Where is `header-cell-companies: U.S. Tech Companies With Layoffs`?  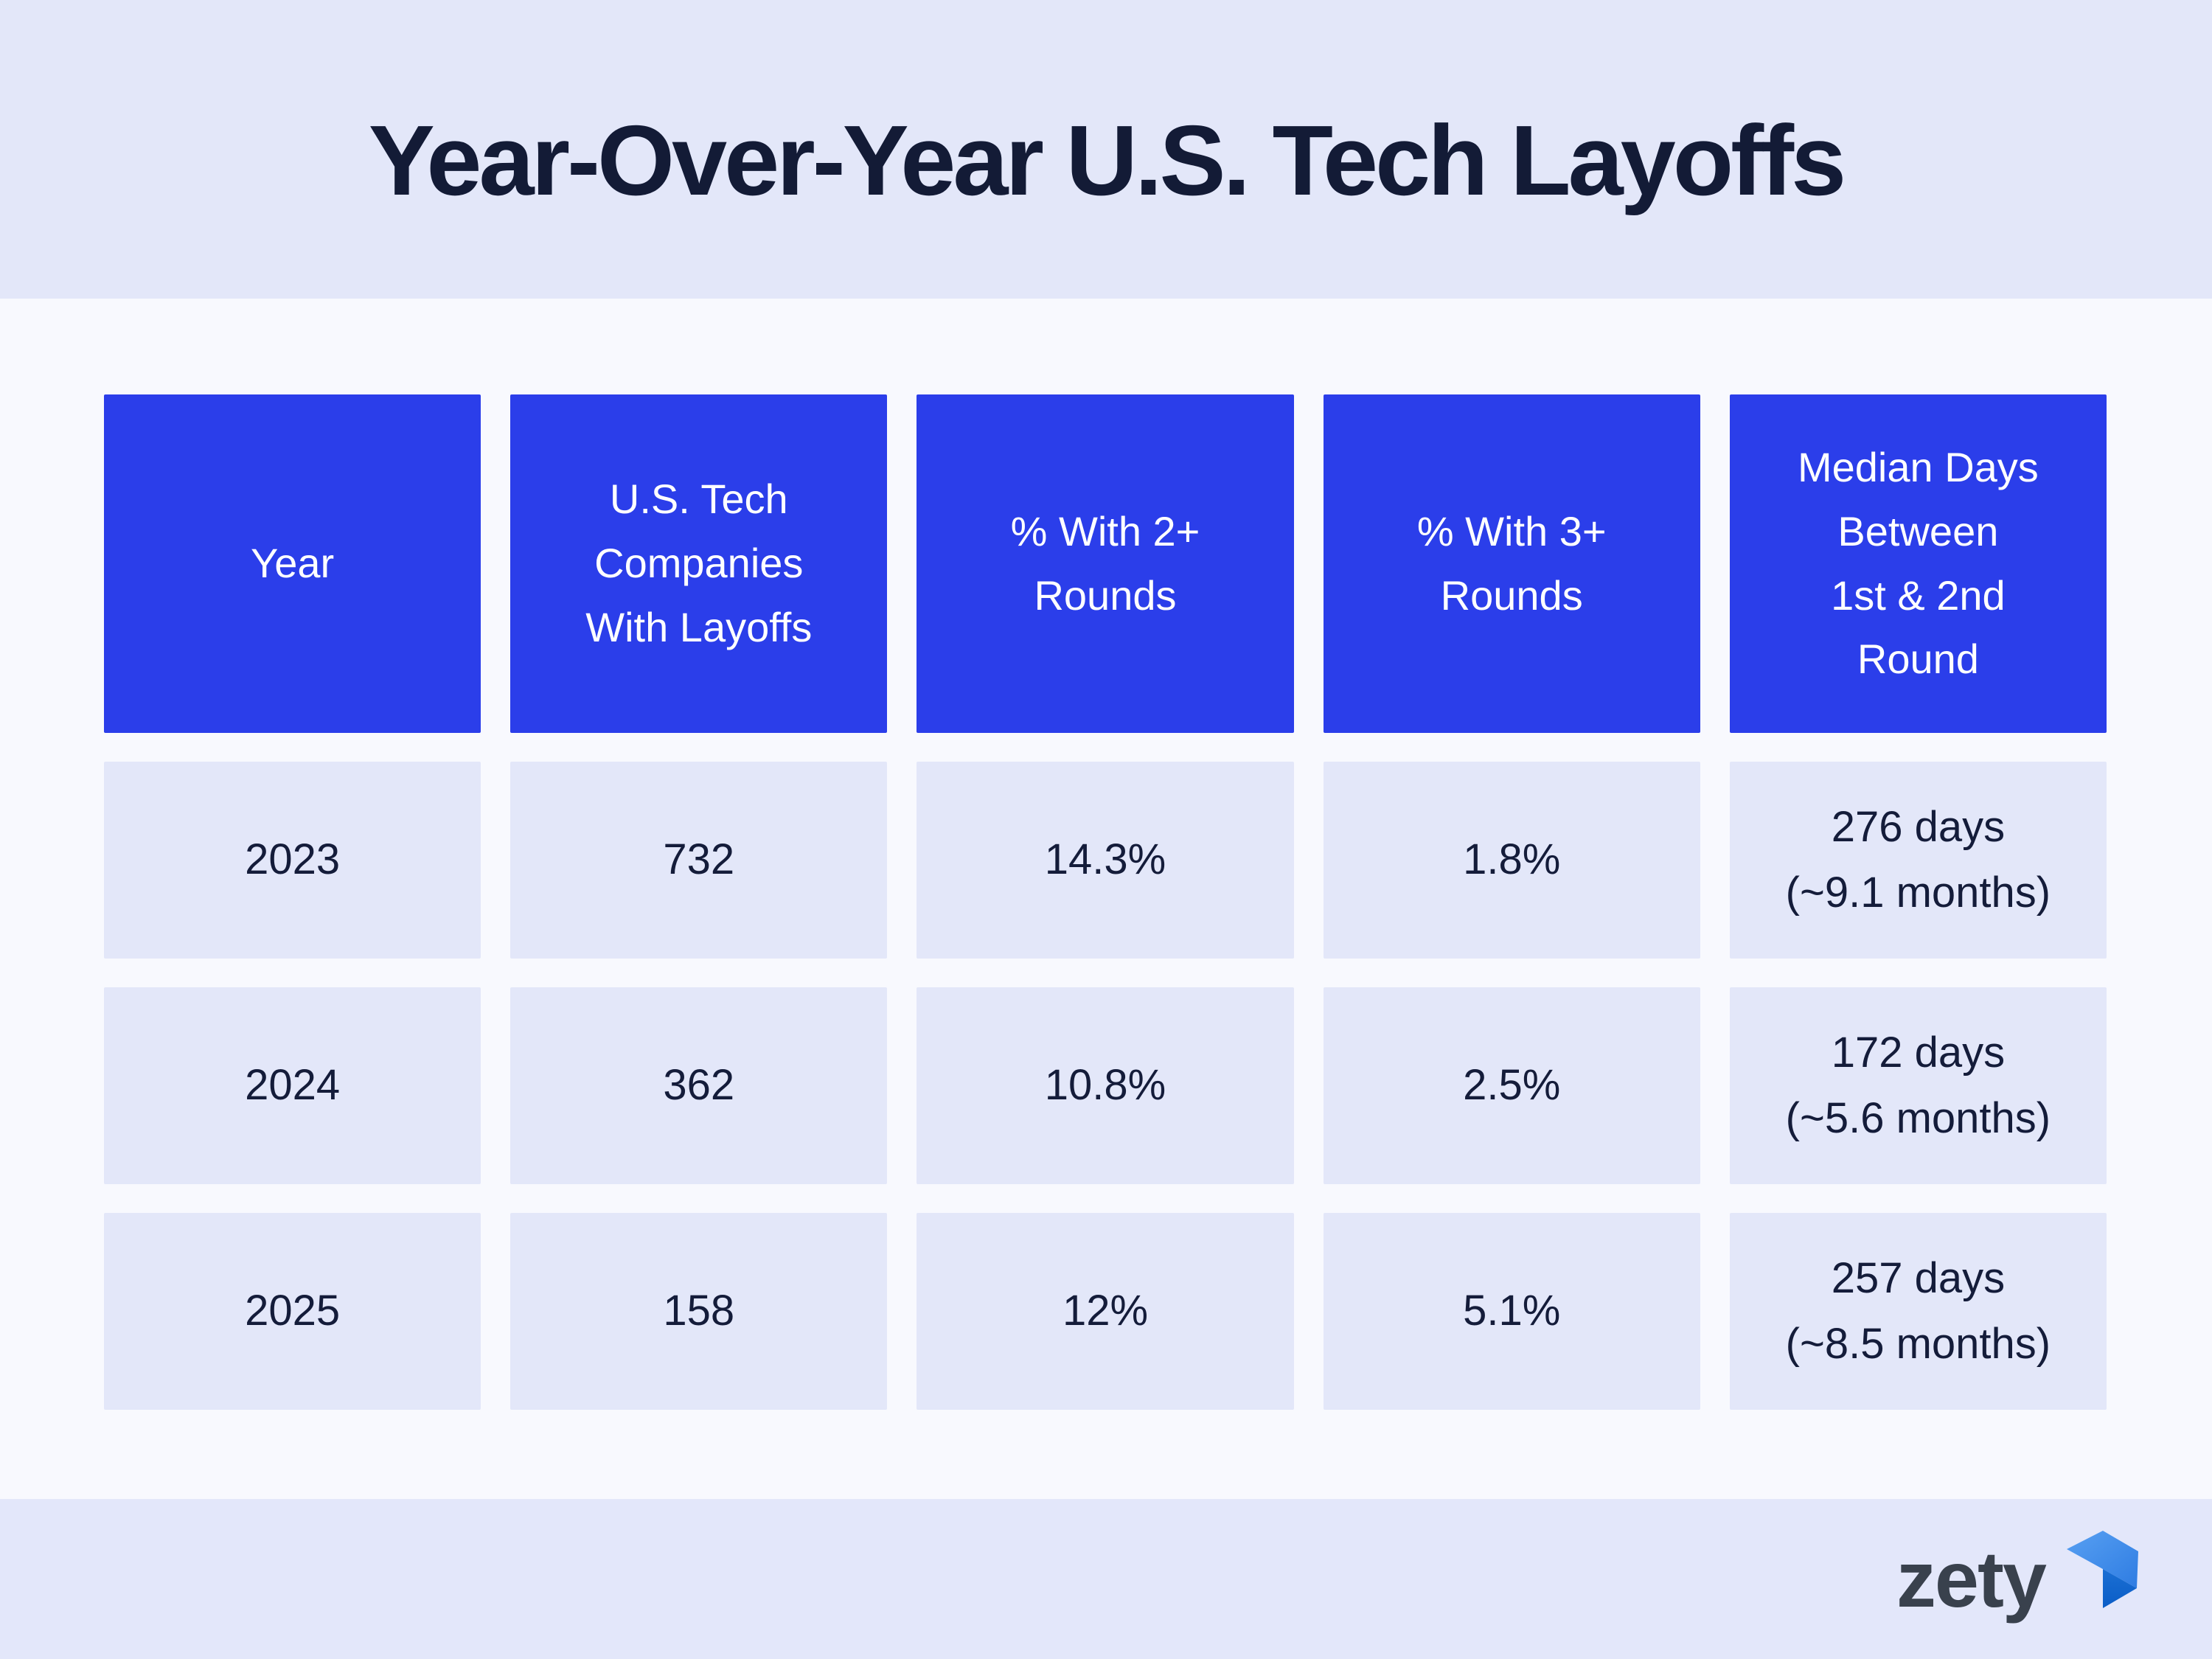
header-cell-companies: U.S. Tech Companies With Layoffs is located at coordinates (699, 563).